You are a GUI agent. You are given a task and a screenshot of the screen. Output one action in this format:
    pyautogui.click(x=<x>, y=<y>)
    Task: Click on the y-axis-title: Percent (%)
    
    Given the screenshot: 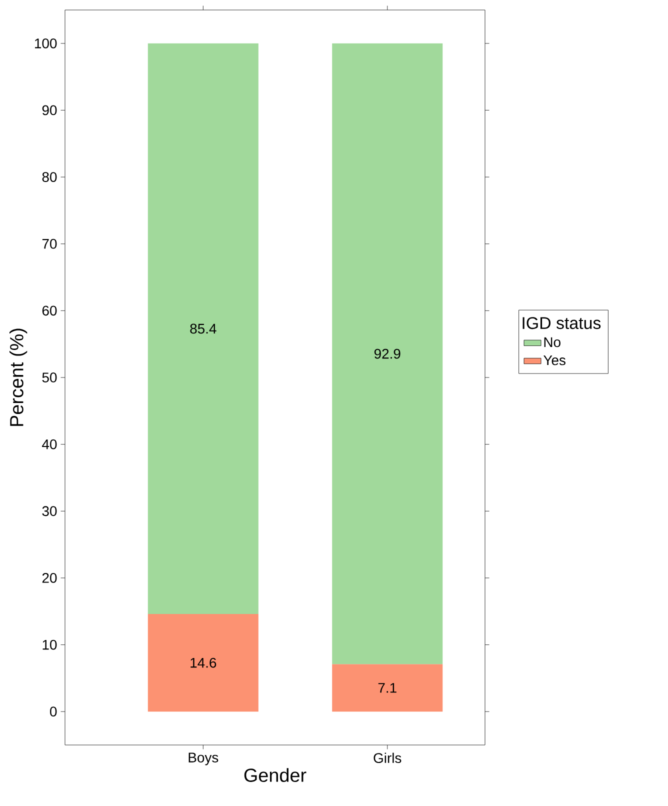 What is the action you would take?
    pyautogui.click(x=18, y=377)
    